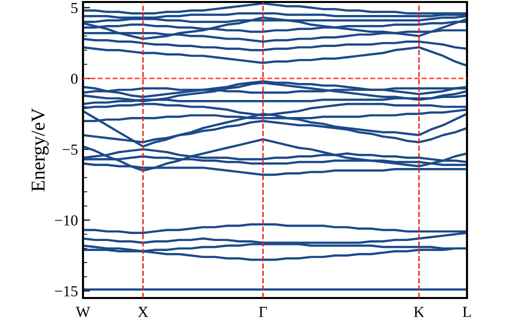 The image size is (532, 329). What do you see at coordinates (74, 79) in the screenshot?
I see `y-tick-label: 0` at bounding box center [74, 79].